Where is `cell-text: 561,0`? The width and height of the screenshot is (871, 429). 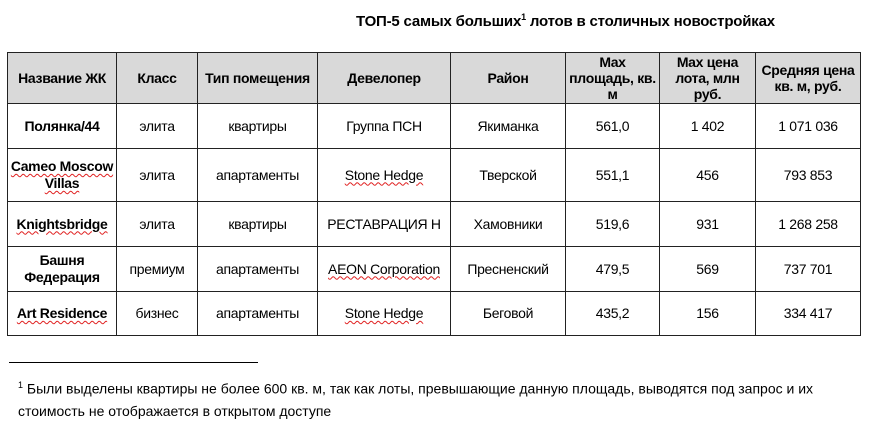 cell-text: 561,0 is located at coordinates (612, 125).